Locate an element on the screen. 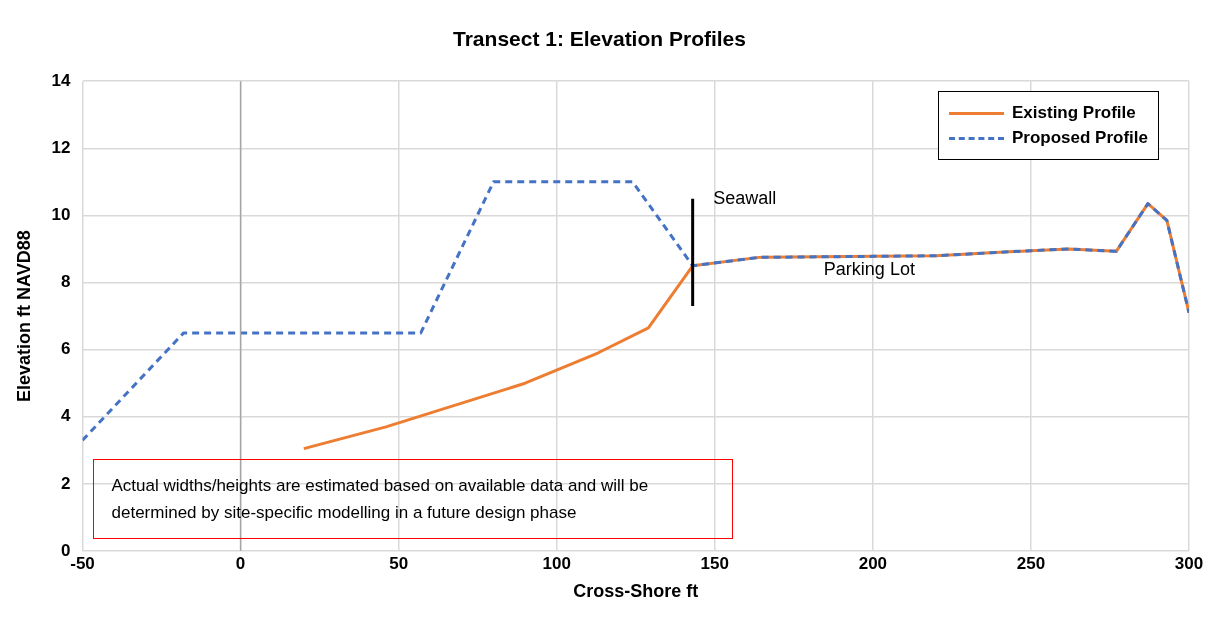  x-tick-label: -50 is located at coordinates (82, 563).